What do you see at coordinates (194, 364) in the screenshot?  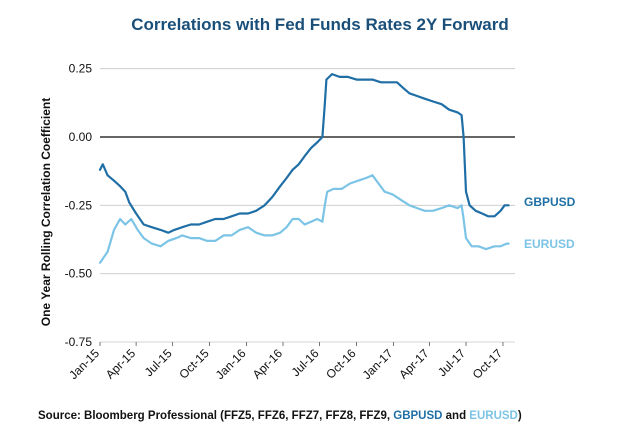 I see `x-tick-label: Oct-15` at bounding box center [194, 364].